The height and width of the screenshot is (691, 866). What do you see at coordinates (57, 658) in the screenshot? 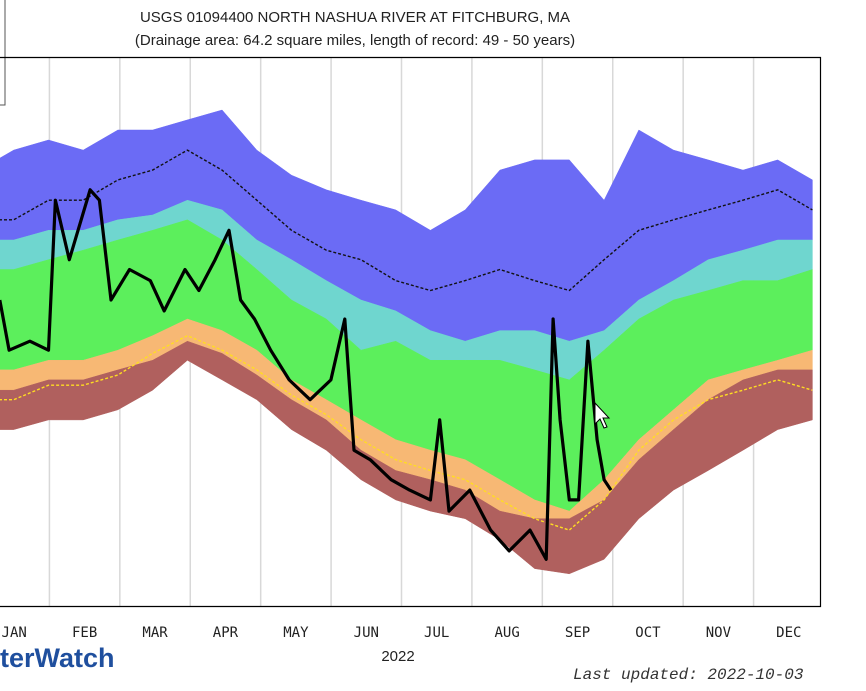
I see `logo: terWatch` at bounding box center [57, 658].